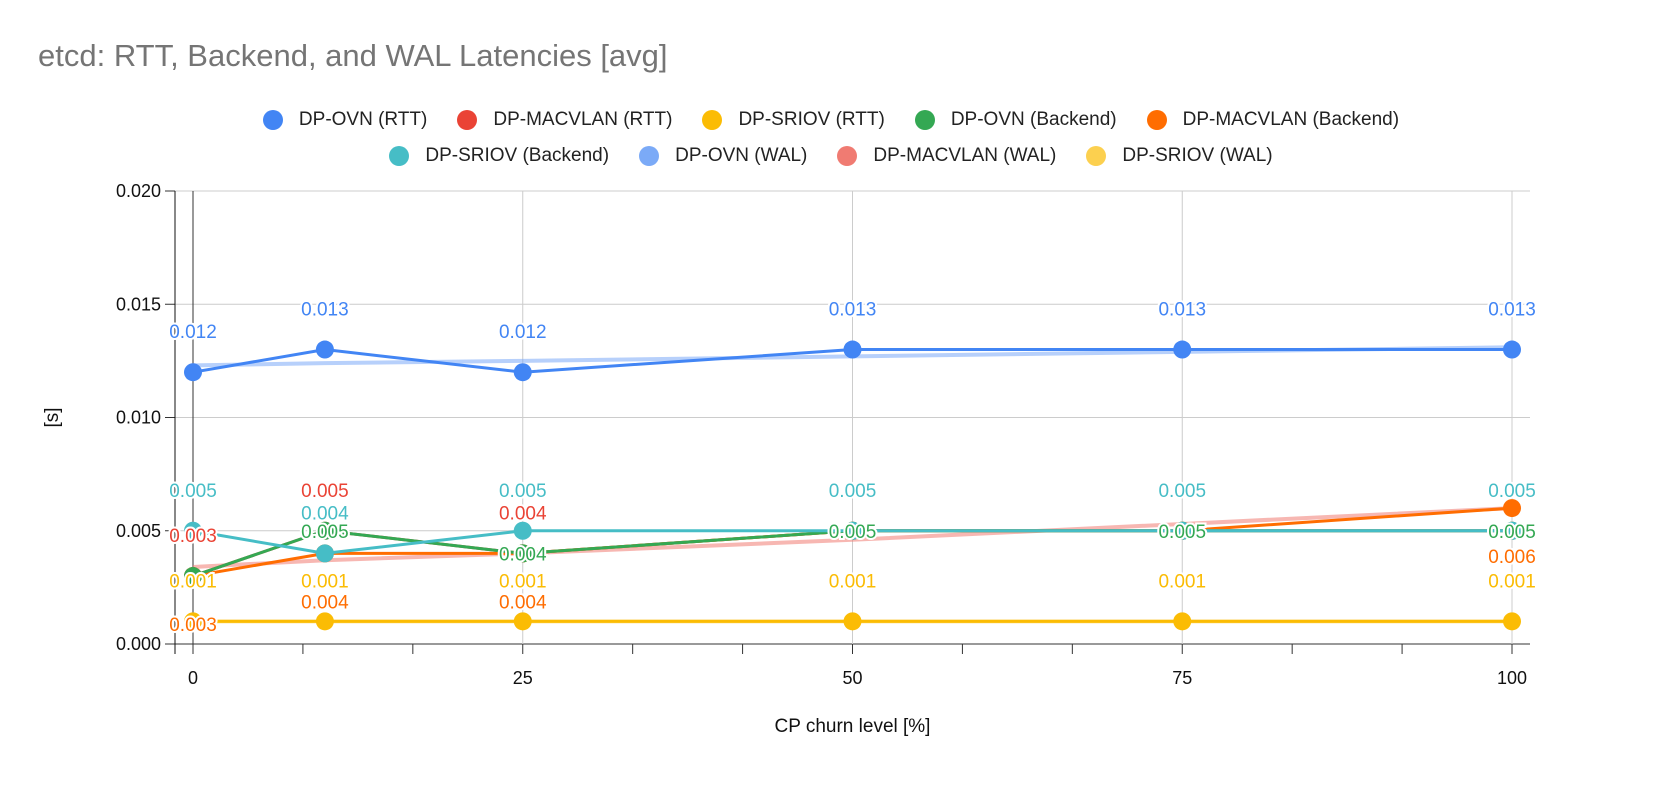 The width and height of the screenshot is (1662, 810). Describe the element at coordinates (583, 119) in the screenshot. I see `legend-label: DP-MACVLAN (RTT)` at that location.